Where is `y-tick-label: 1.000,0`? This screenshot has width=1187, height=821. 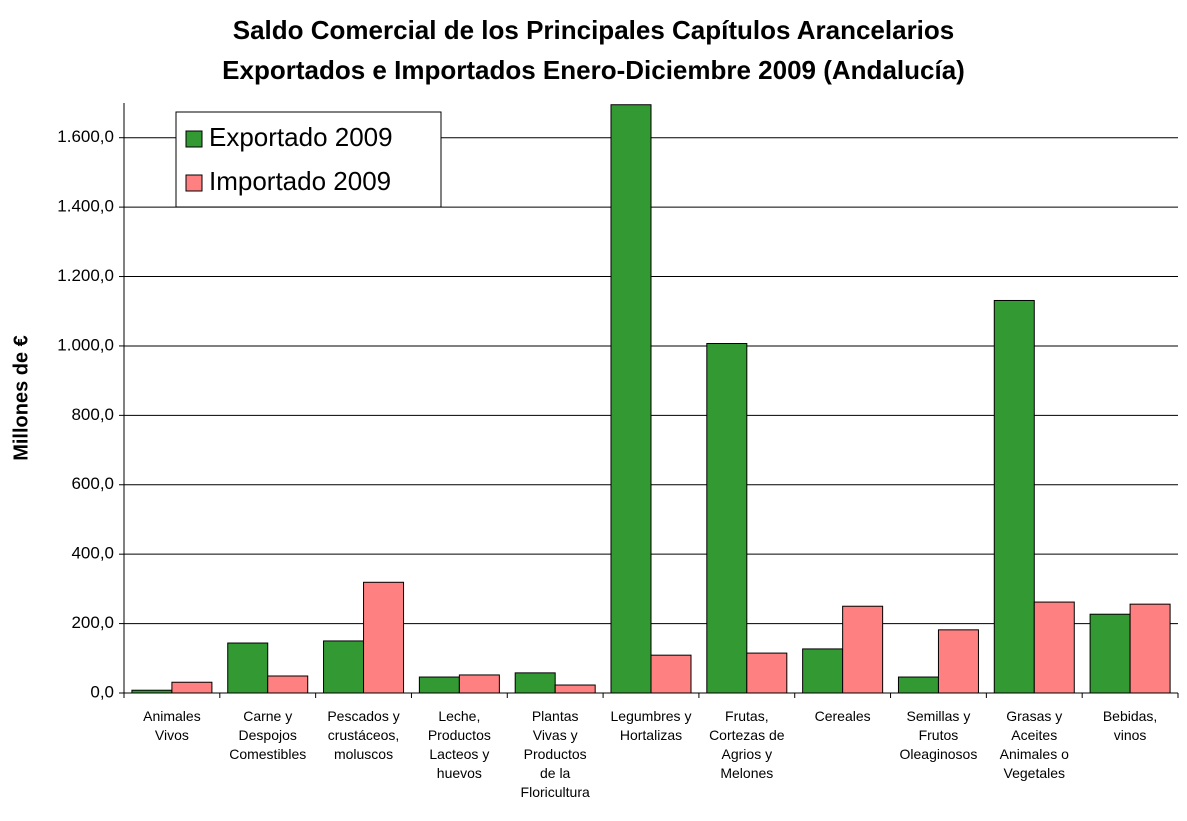
y-tick-label: 1.000,0 is located at coordinates (85, 344).